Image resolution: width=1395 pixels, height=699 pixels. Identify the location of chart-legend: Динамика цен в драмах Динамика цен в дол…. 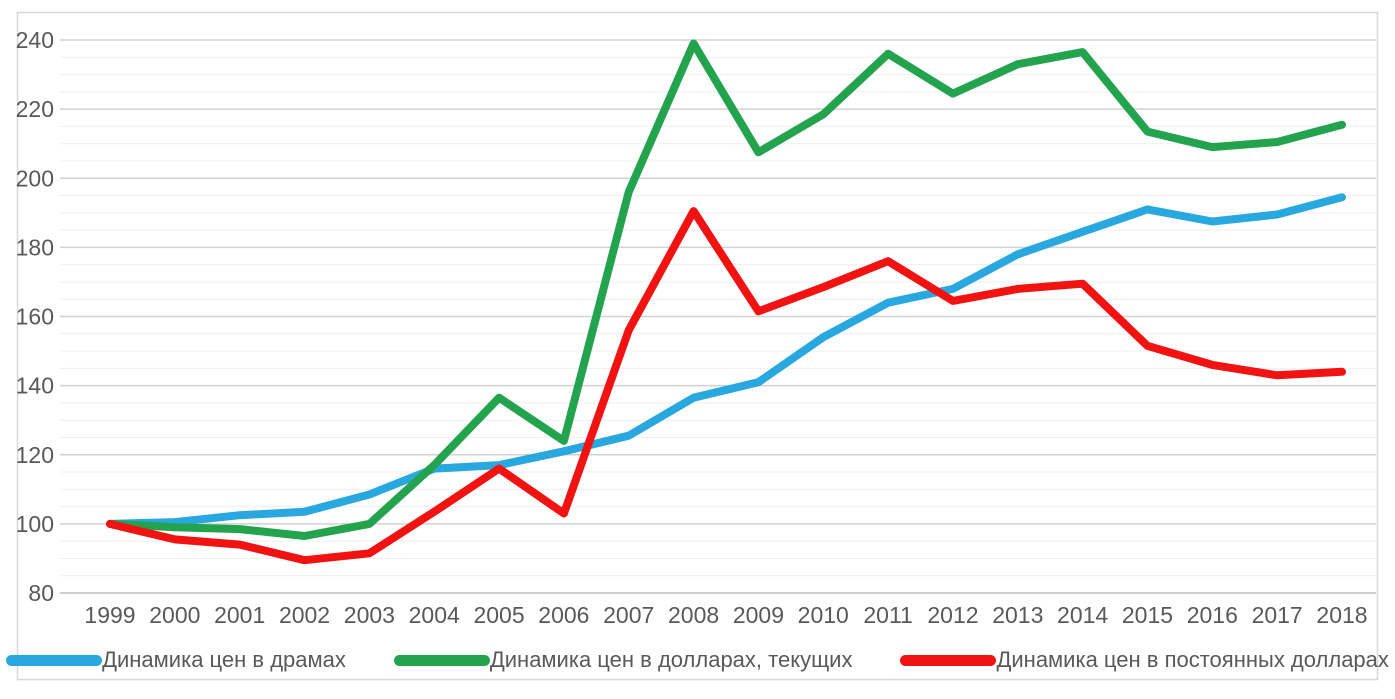
(697, 660).